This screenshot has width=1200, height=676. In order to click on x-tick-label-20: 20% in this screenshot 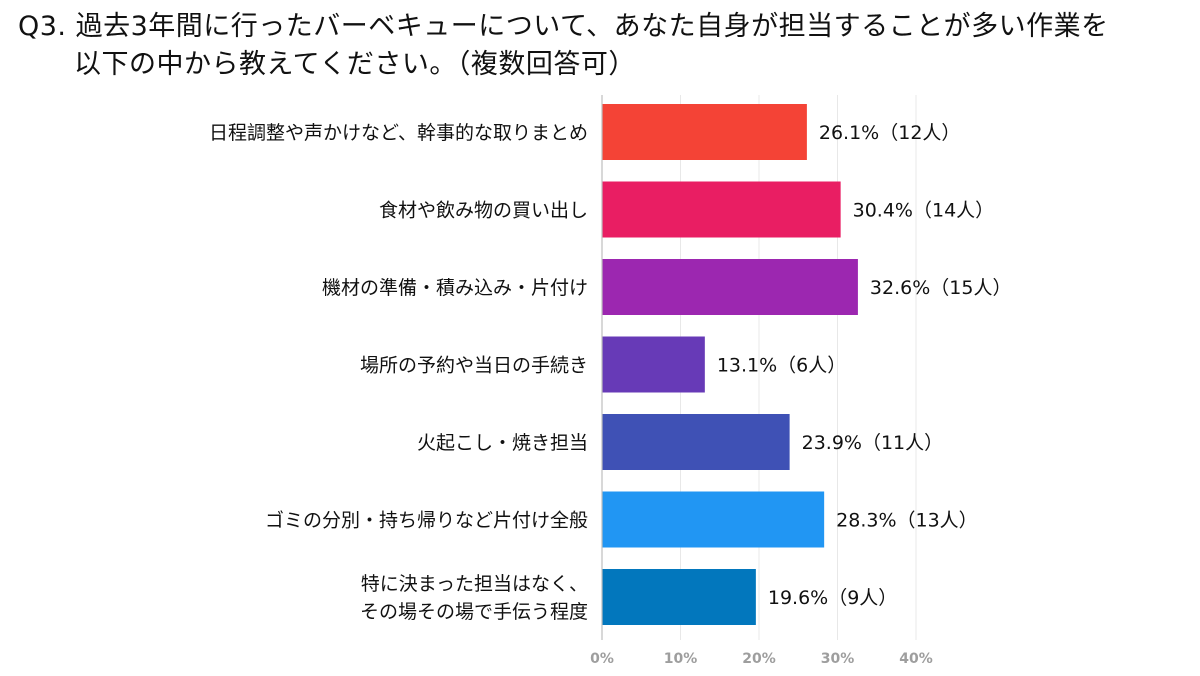, I will do `click(759, 659)`.